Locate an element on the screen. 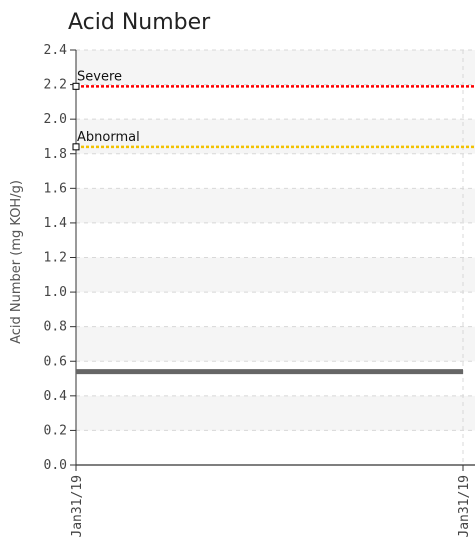  limit-lines: Severe Abnormal is located at coordinates (273, 110).